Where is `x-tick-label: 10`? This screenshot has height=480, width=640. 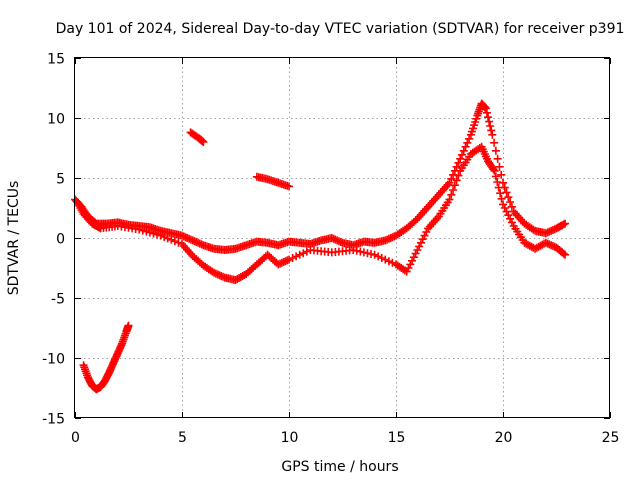
x-tick-label: 10 is located at coordinates (290, 438).